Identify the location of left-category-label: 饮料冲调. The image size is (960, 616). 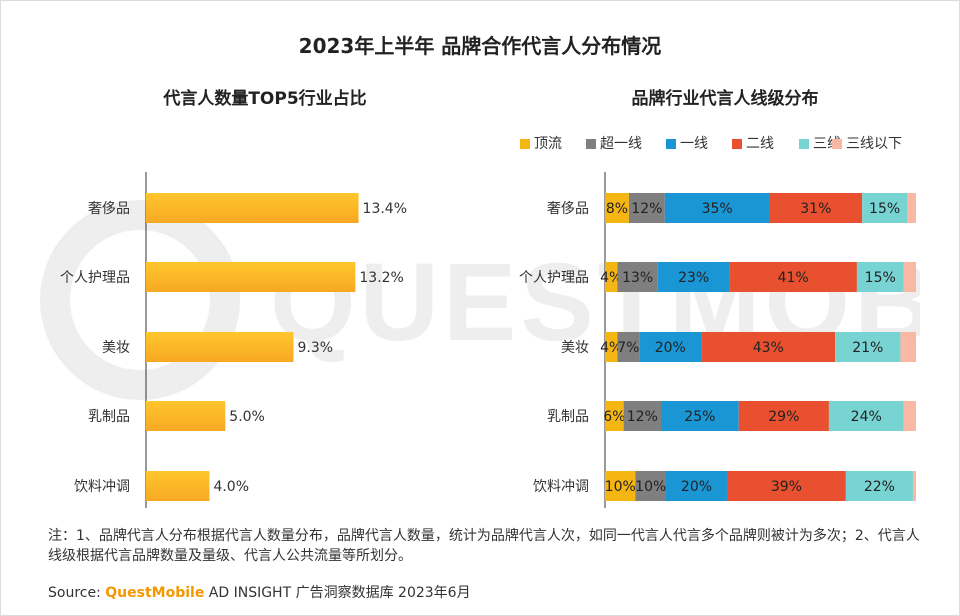
(102, 487).